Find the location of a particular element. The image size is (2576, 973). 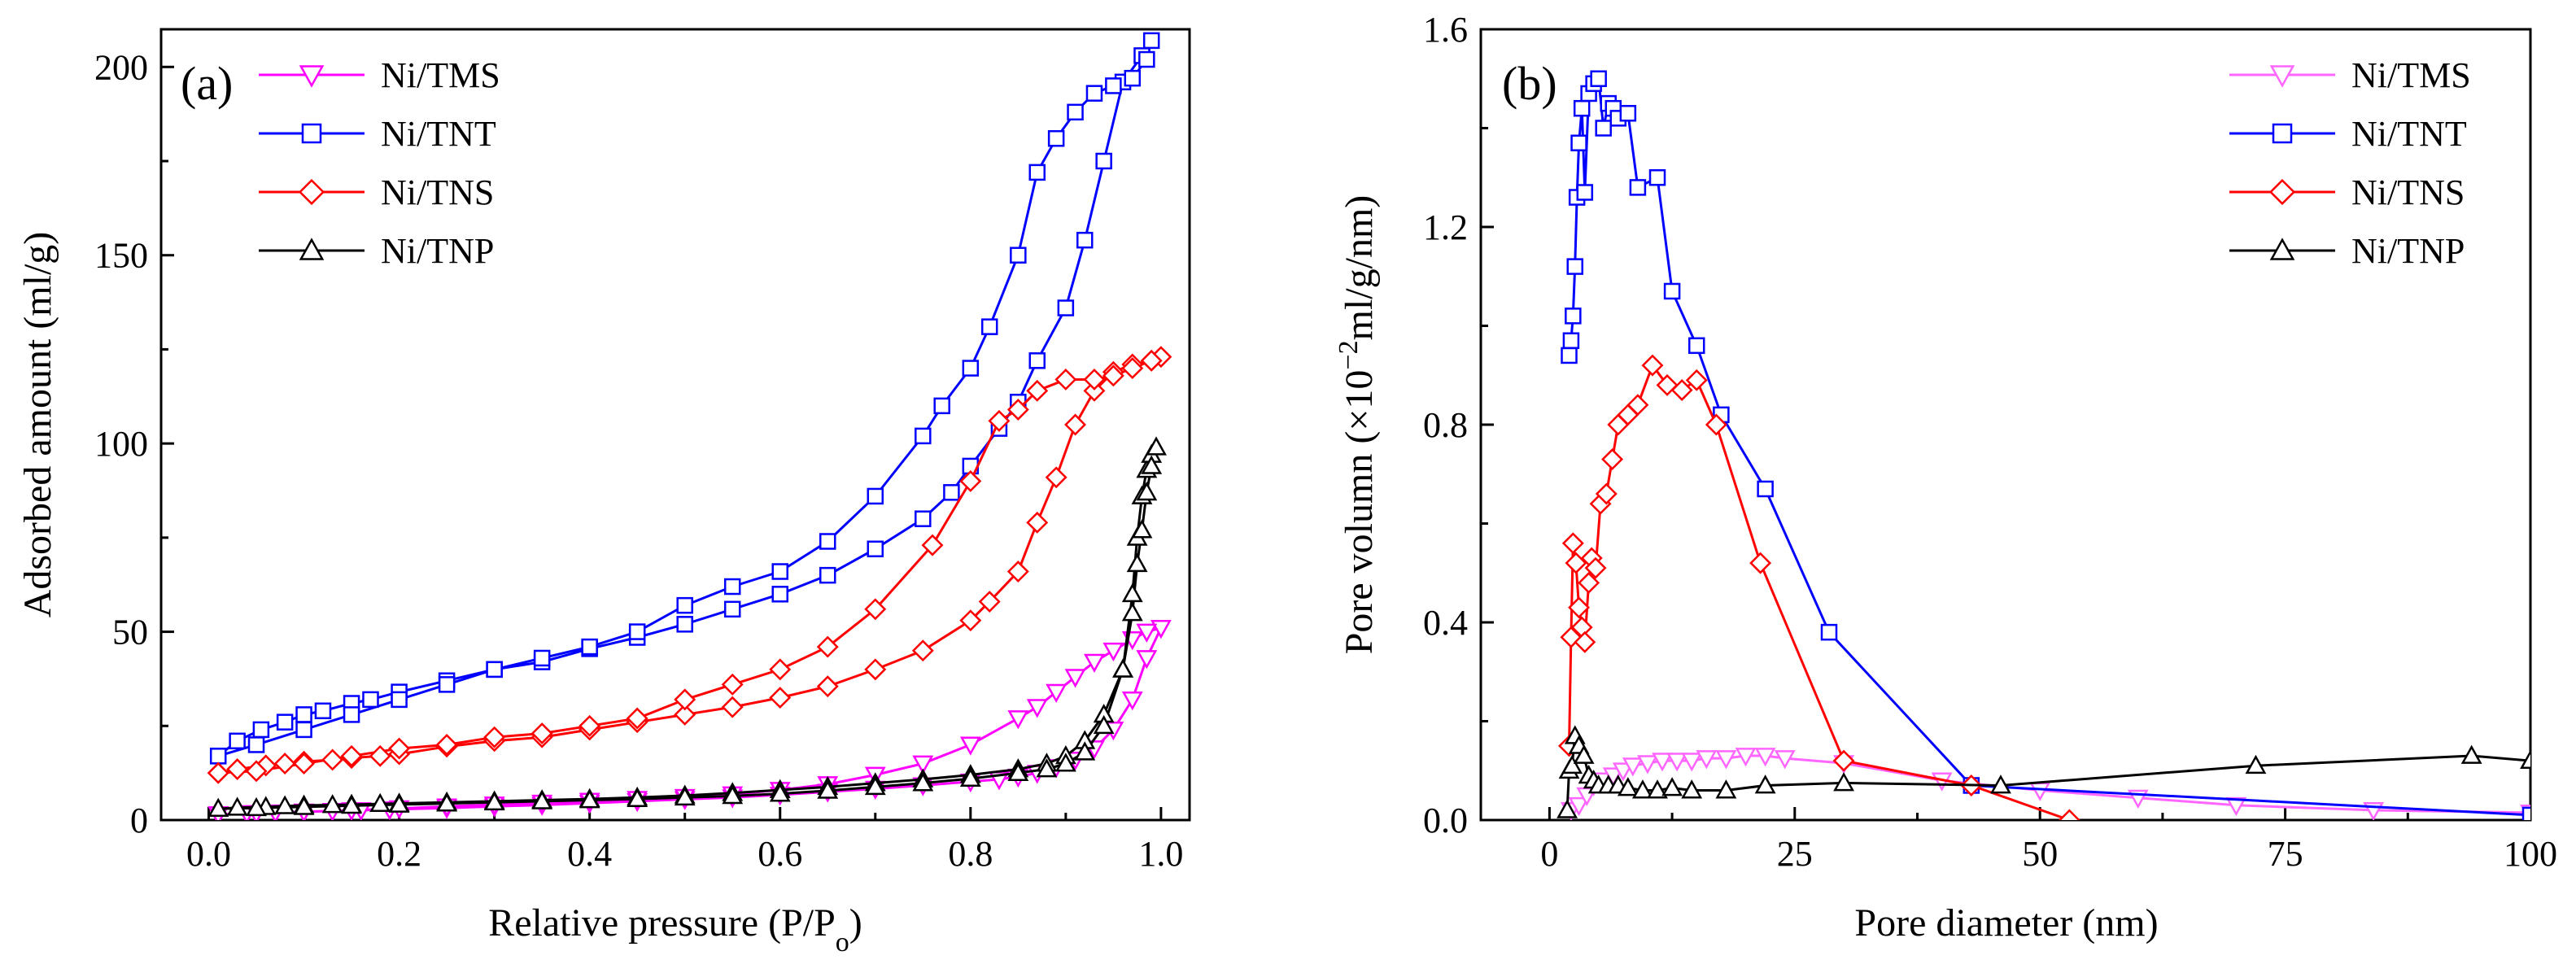

legend-item-ni-tms: Ni/TMS is located at coordinates (2350, 75).